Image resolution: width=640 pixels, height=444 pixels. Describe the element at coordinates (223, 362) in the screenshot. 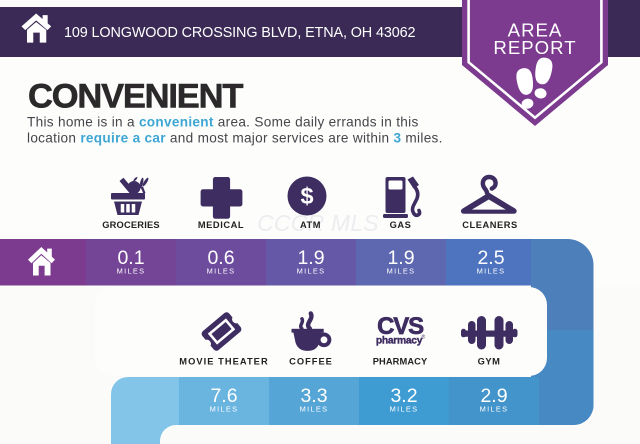

I see `svg-text: MOVIE THEATER` at that location.